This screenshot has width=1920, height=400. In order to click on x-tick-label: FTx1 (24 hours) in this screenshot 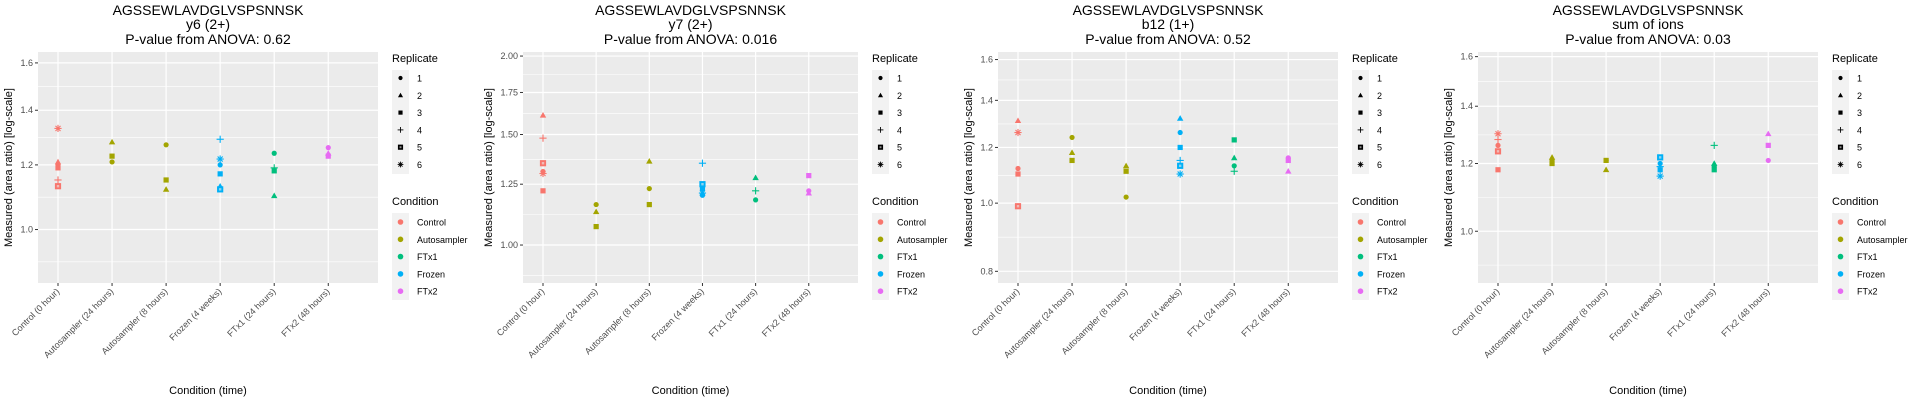, I will do `click(1691, 312)`.